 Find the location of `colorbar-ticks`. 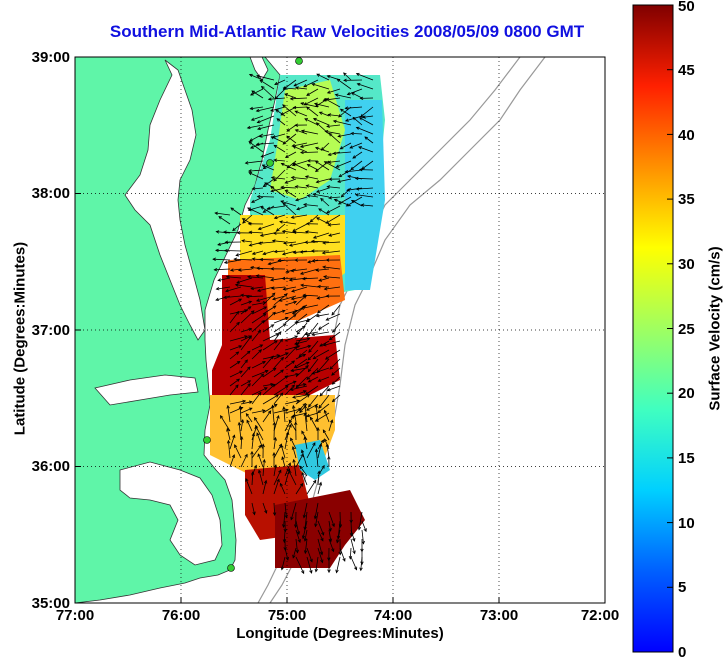

colorbar-ticks is located at coordinates (670, 296).